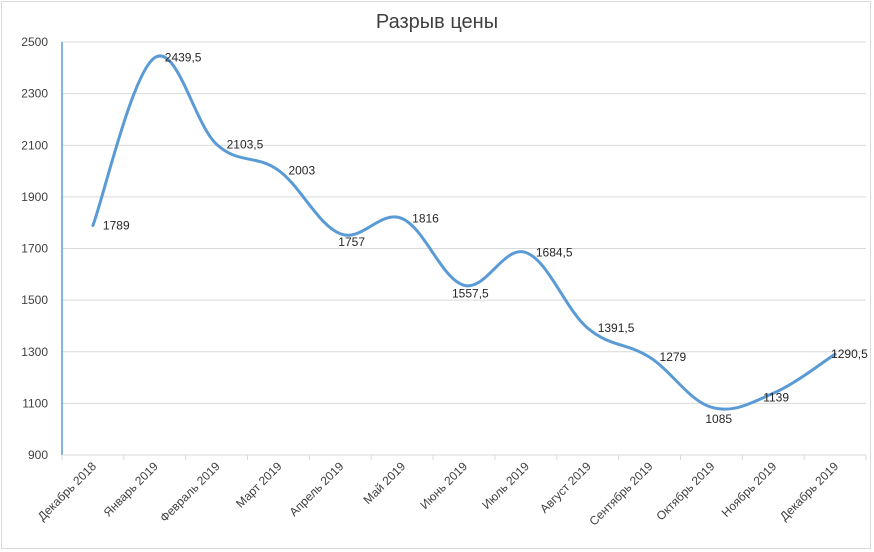 The image size is (874, 552). I want to click on x-tick-label: Март 2019, so click(259, 485).